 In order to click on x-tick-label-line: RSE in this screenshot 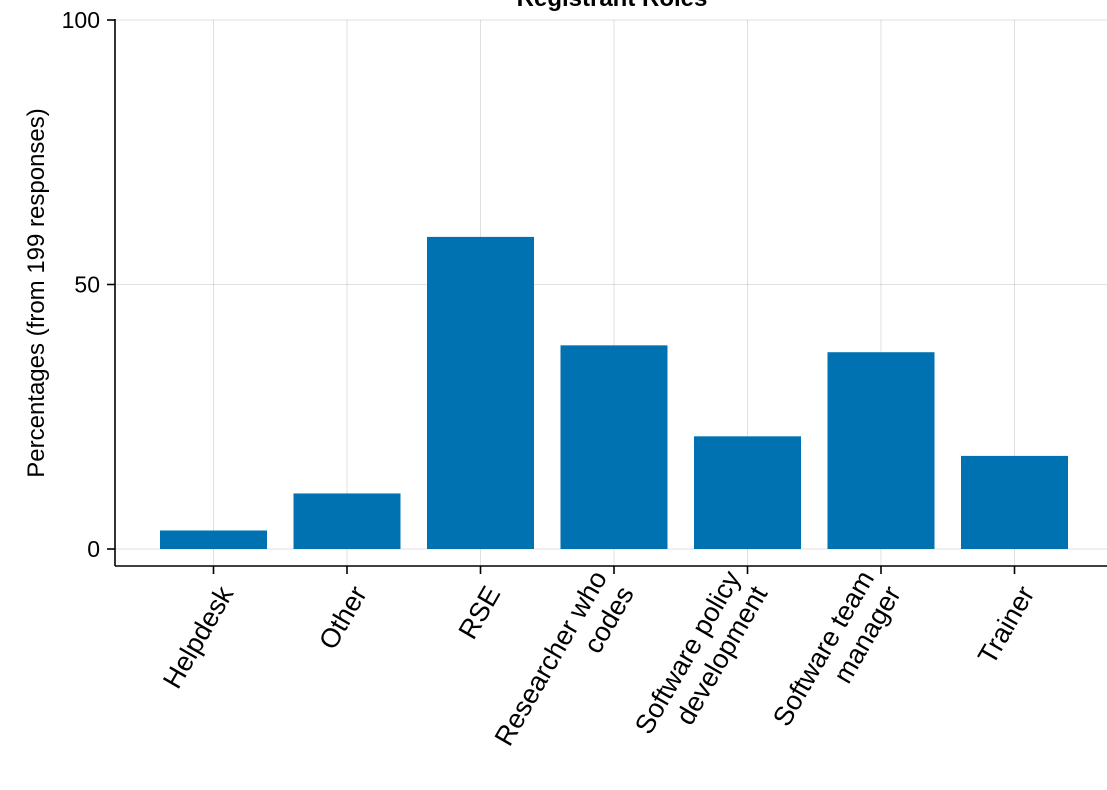, I will do `click(480, 612)`.